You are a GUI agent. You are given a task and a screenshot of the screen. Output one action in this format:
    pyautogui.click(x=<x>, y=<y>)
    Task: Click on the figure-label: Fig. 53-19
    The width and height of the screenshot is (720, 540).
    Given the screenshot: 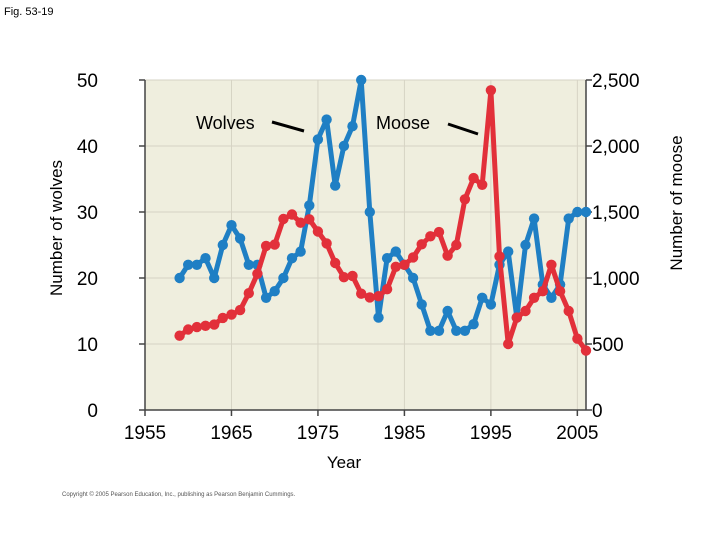 What is the action you would take?
    pyautogui.click(x=29, y=12)
    